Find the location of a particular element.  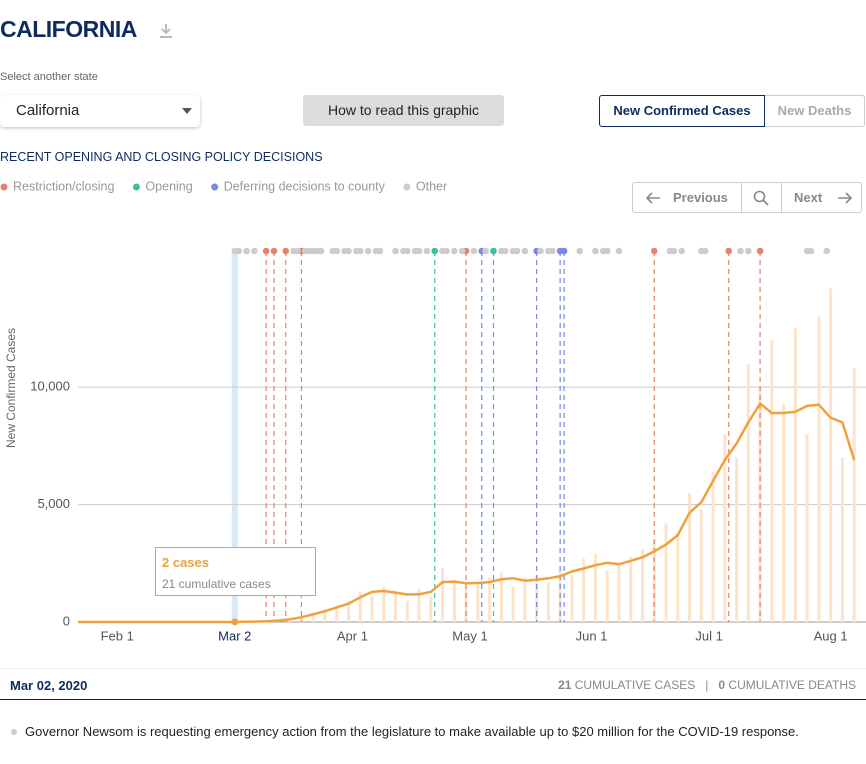

deaths-label: CUMULATIVE DEATHS is located at coordinates (792, 685).